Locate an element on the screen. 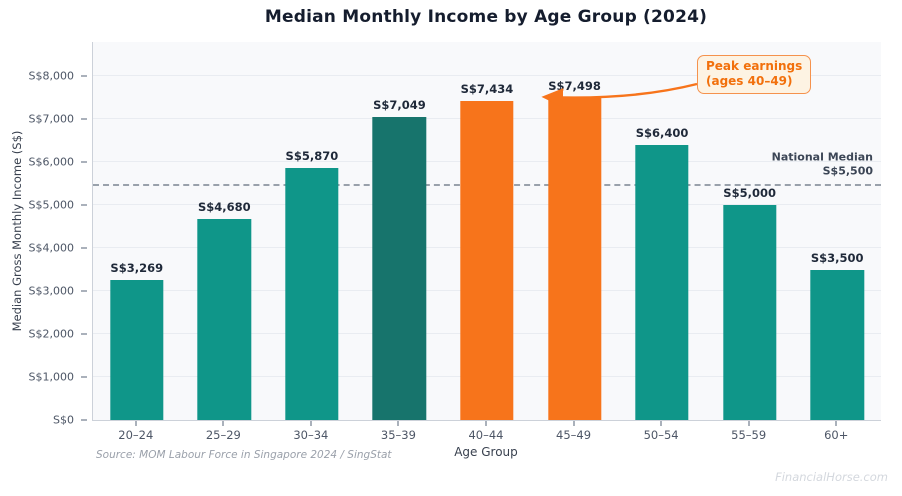 This screenshot has height=496, width=902. y-tick-label: S$2,000 is located at coordinates (51, 334).